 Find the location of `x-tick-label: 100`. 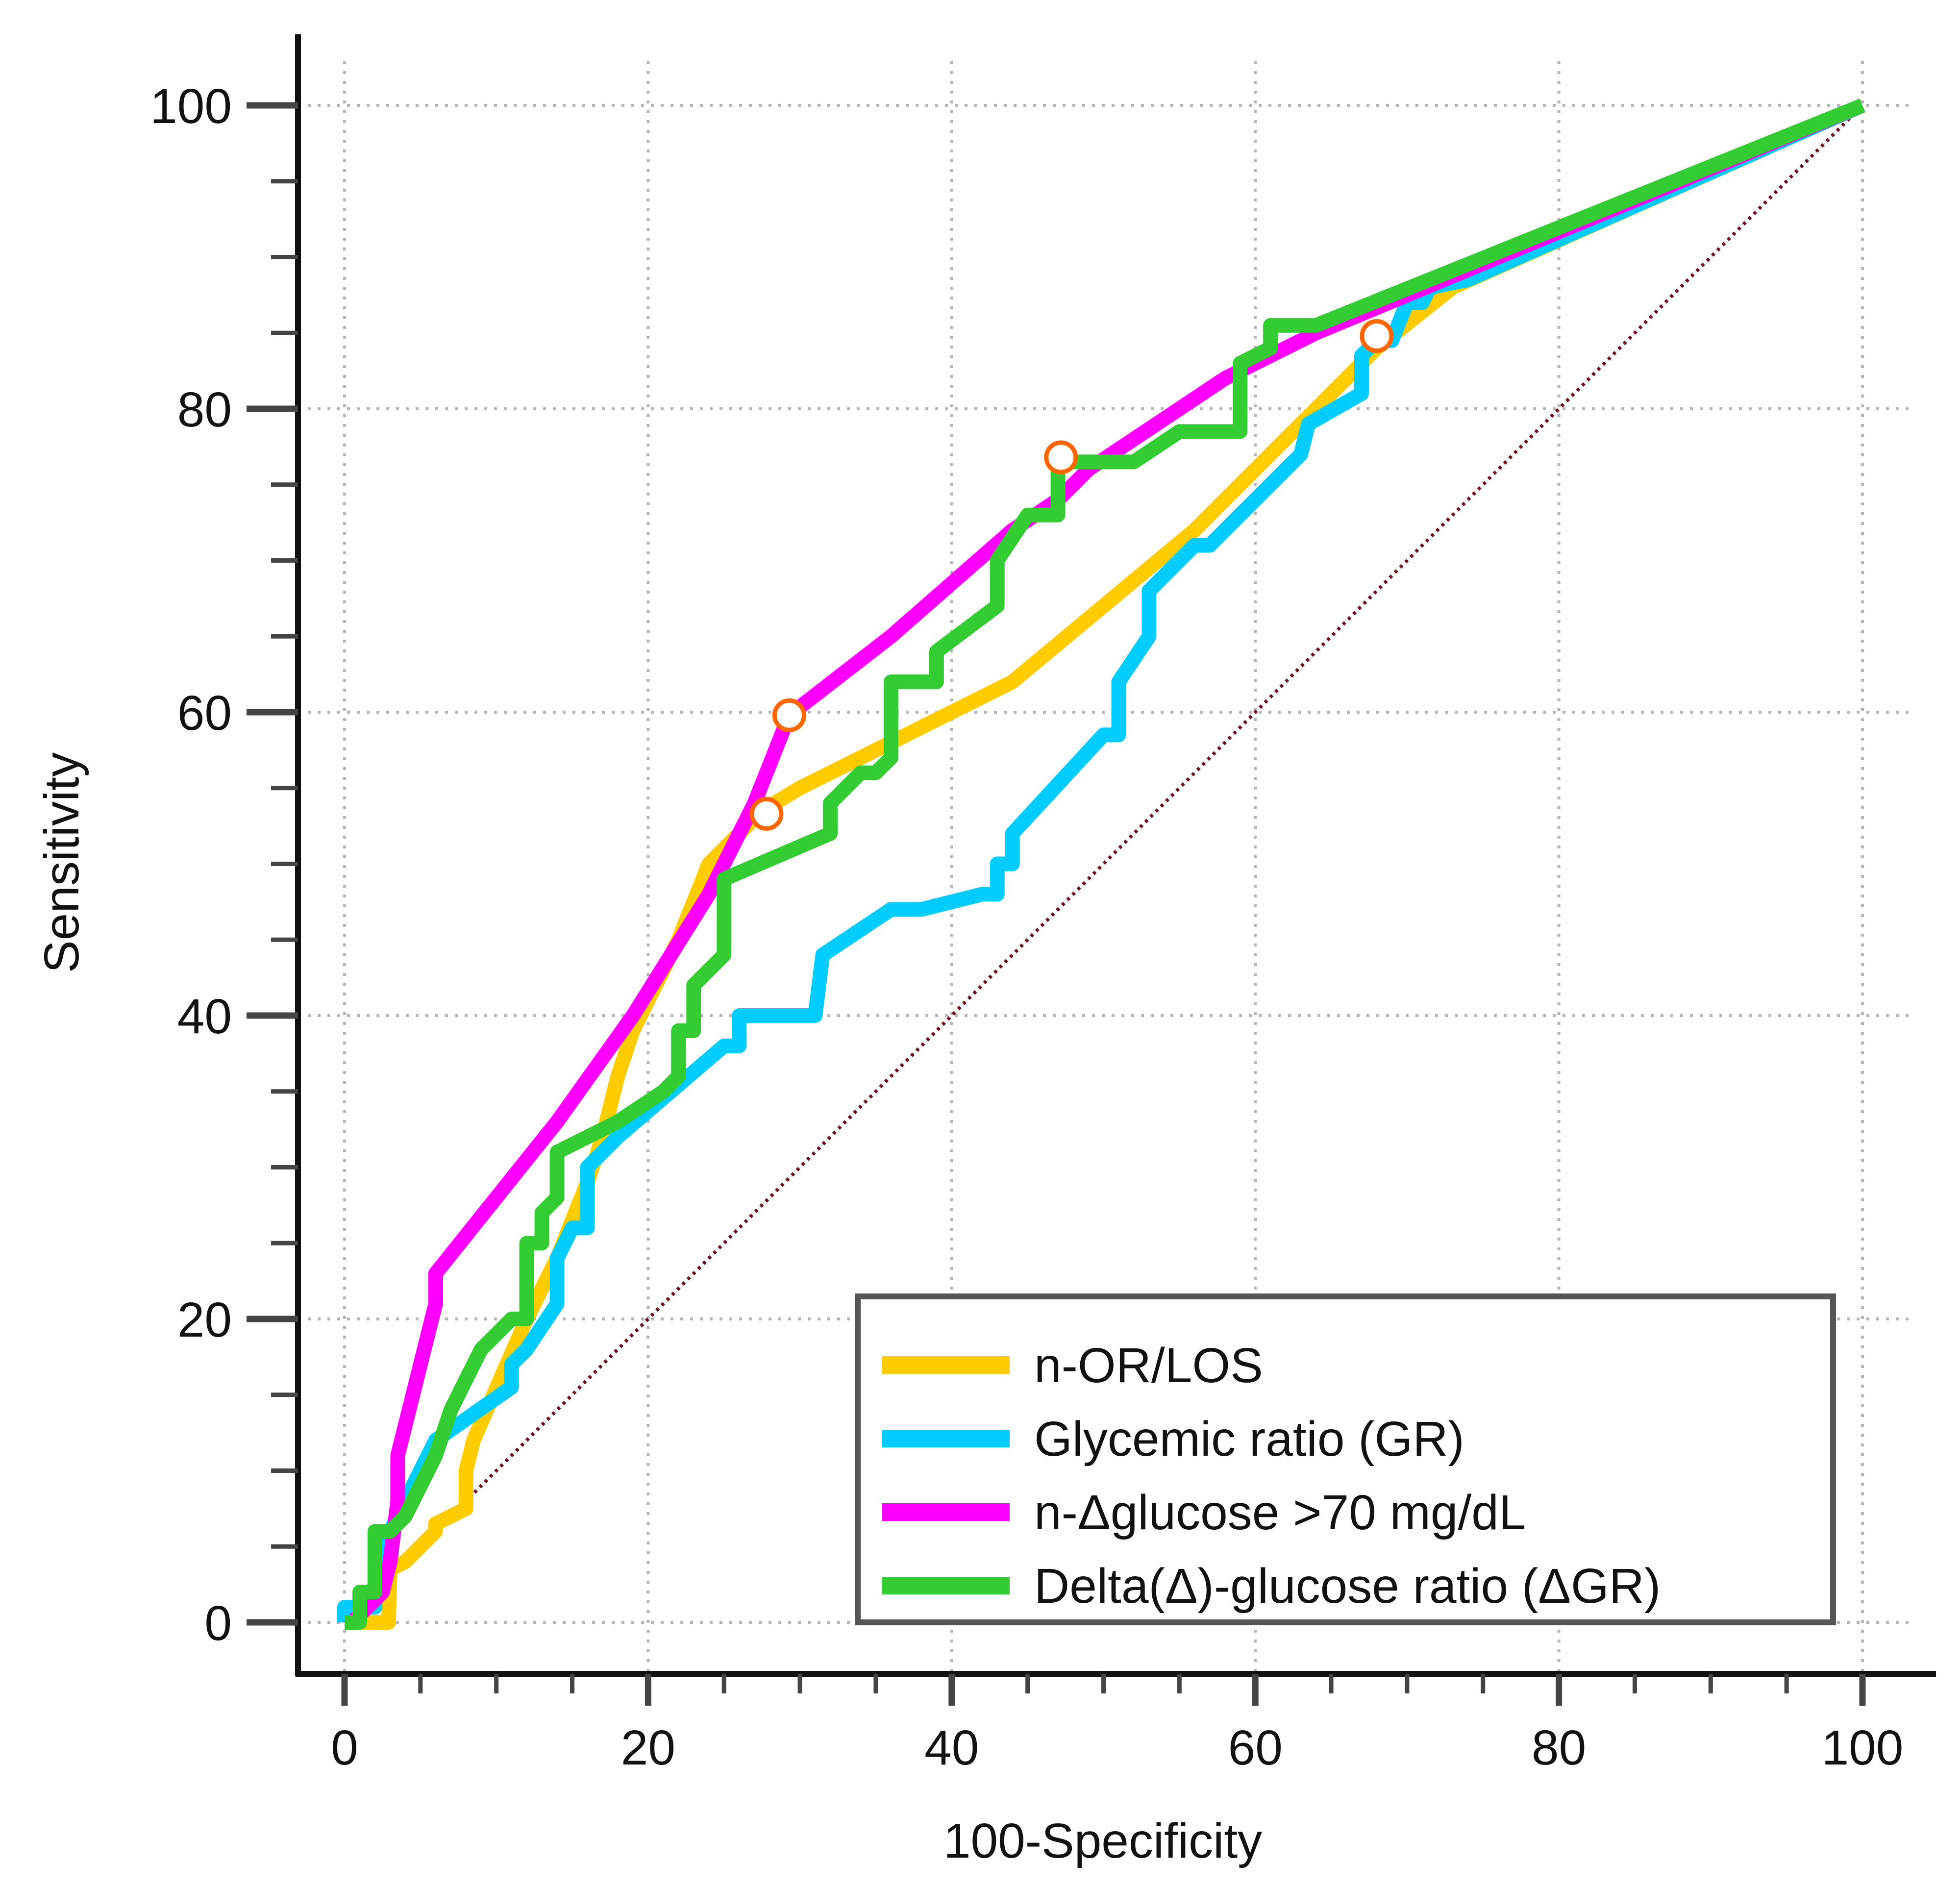

x-tick-label: 100 is located at coordinates (1863, 1747).